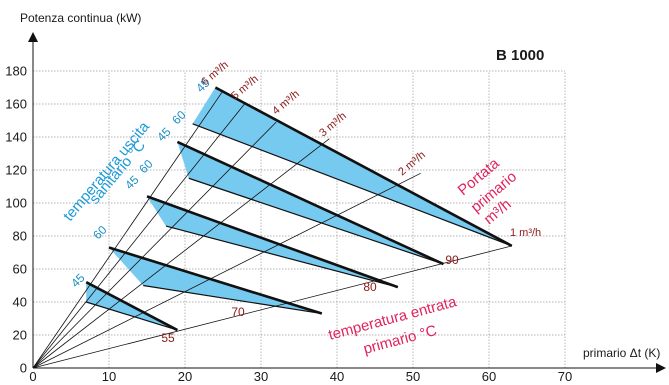 Image resolution: width=669 pixels, height=385 pixels. What do you see at coordinates (32, 376) in the screenshot?
I see `x-tick-label: 0` at bounding box center [32, 376].